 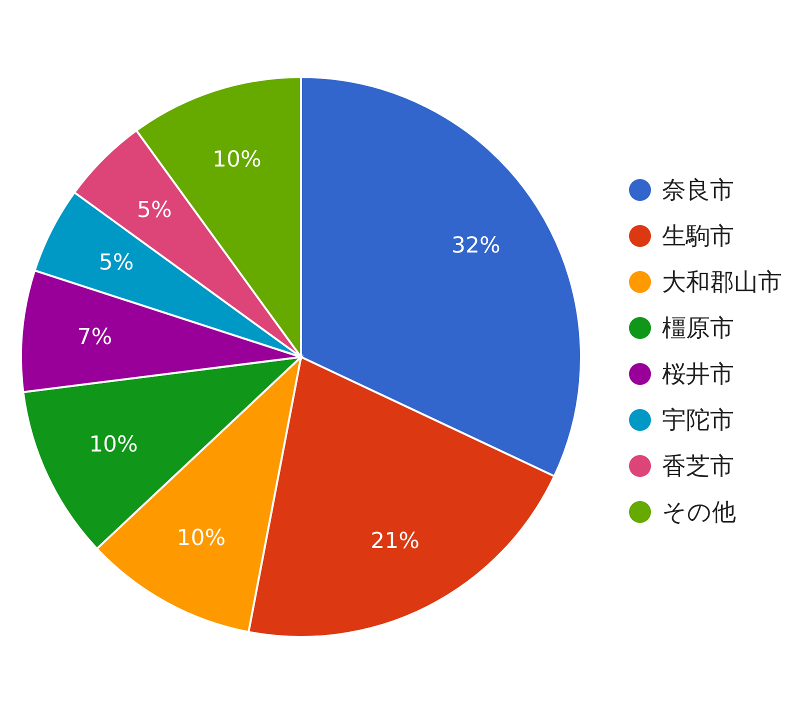 What do you see at coordinates (722, 282) in the screenshot?
I see `legend-label: 大和郡山市` at bounding box center [722, 282].